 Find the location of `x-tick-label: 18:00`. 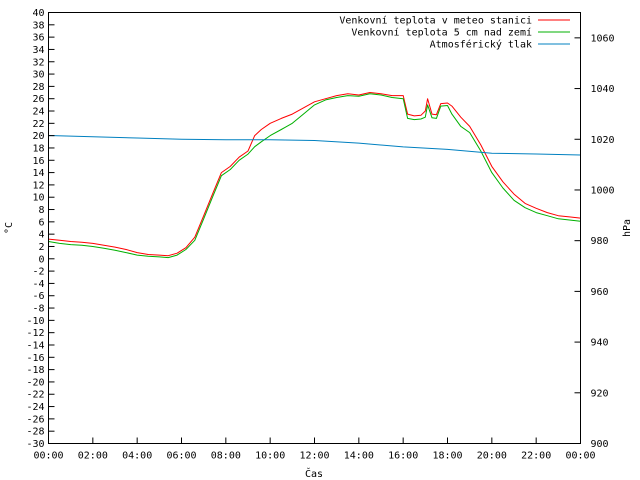

x-tick-label: 18:00 is located at coordinates (447, 456).